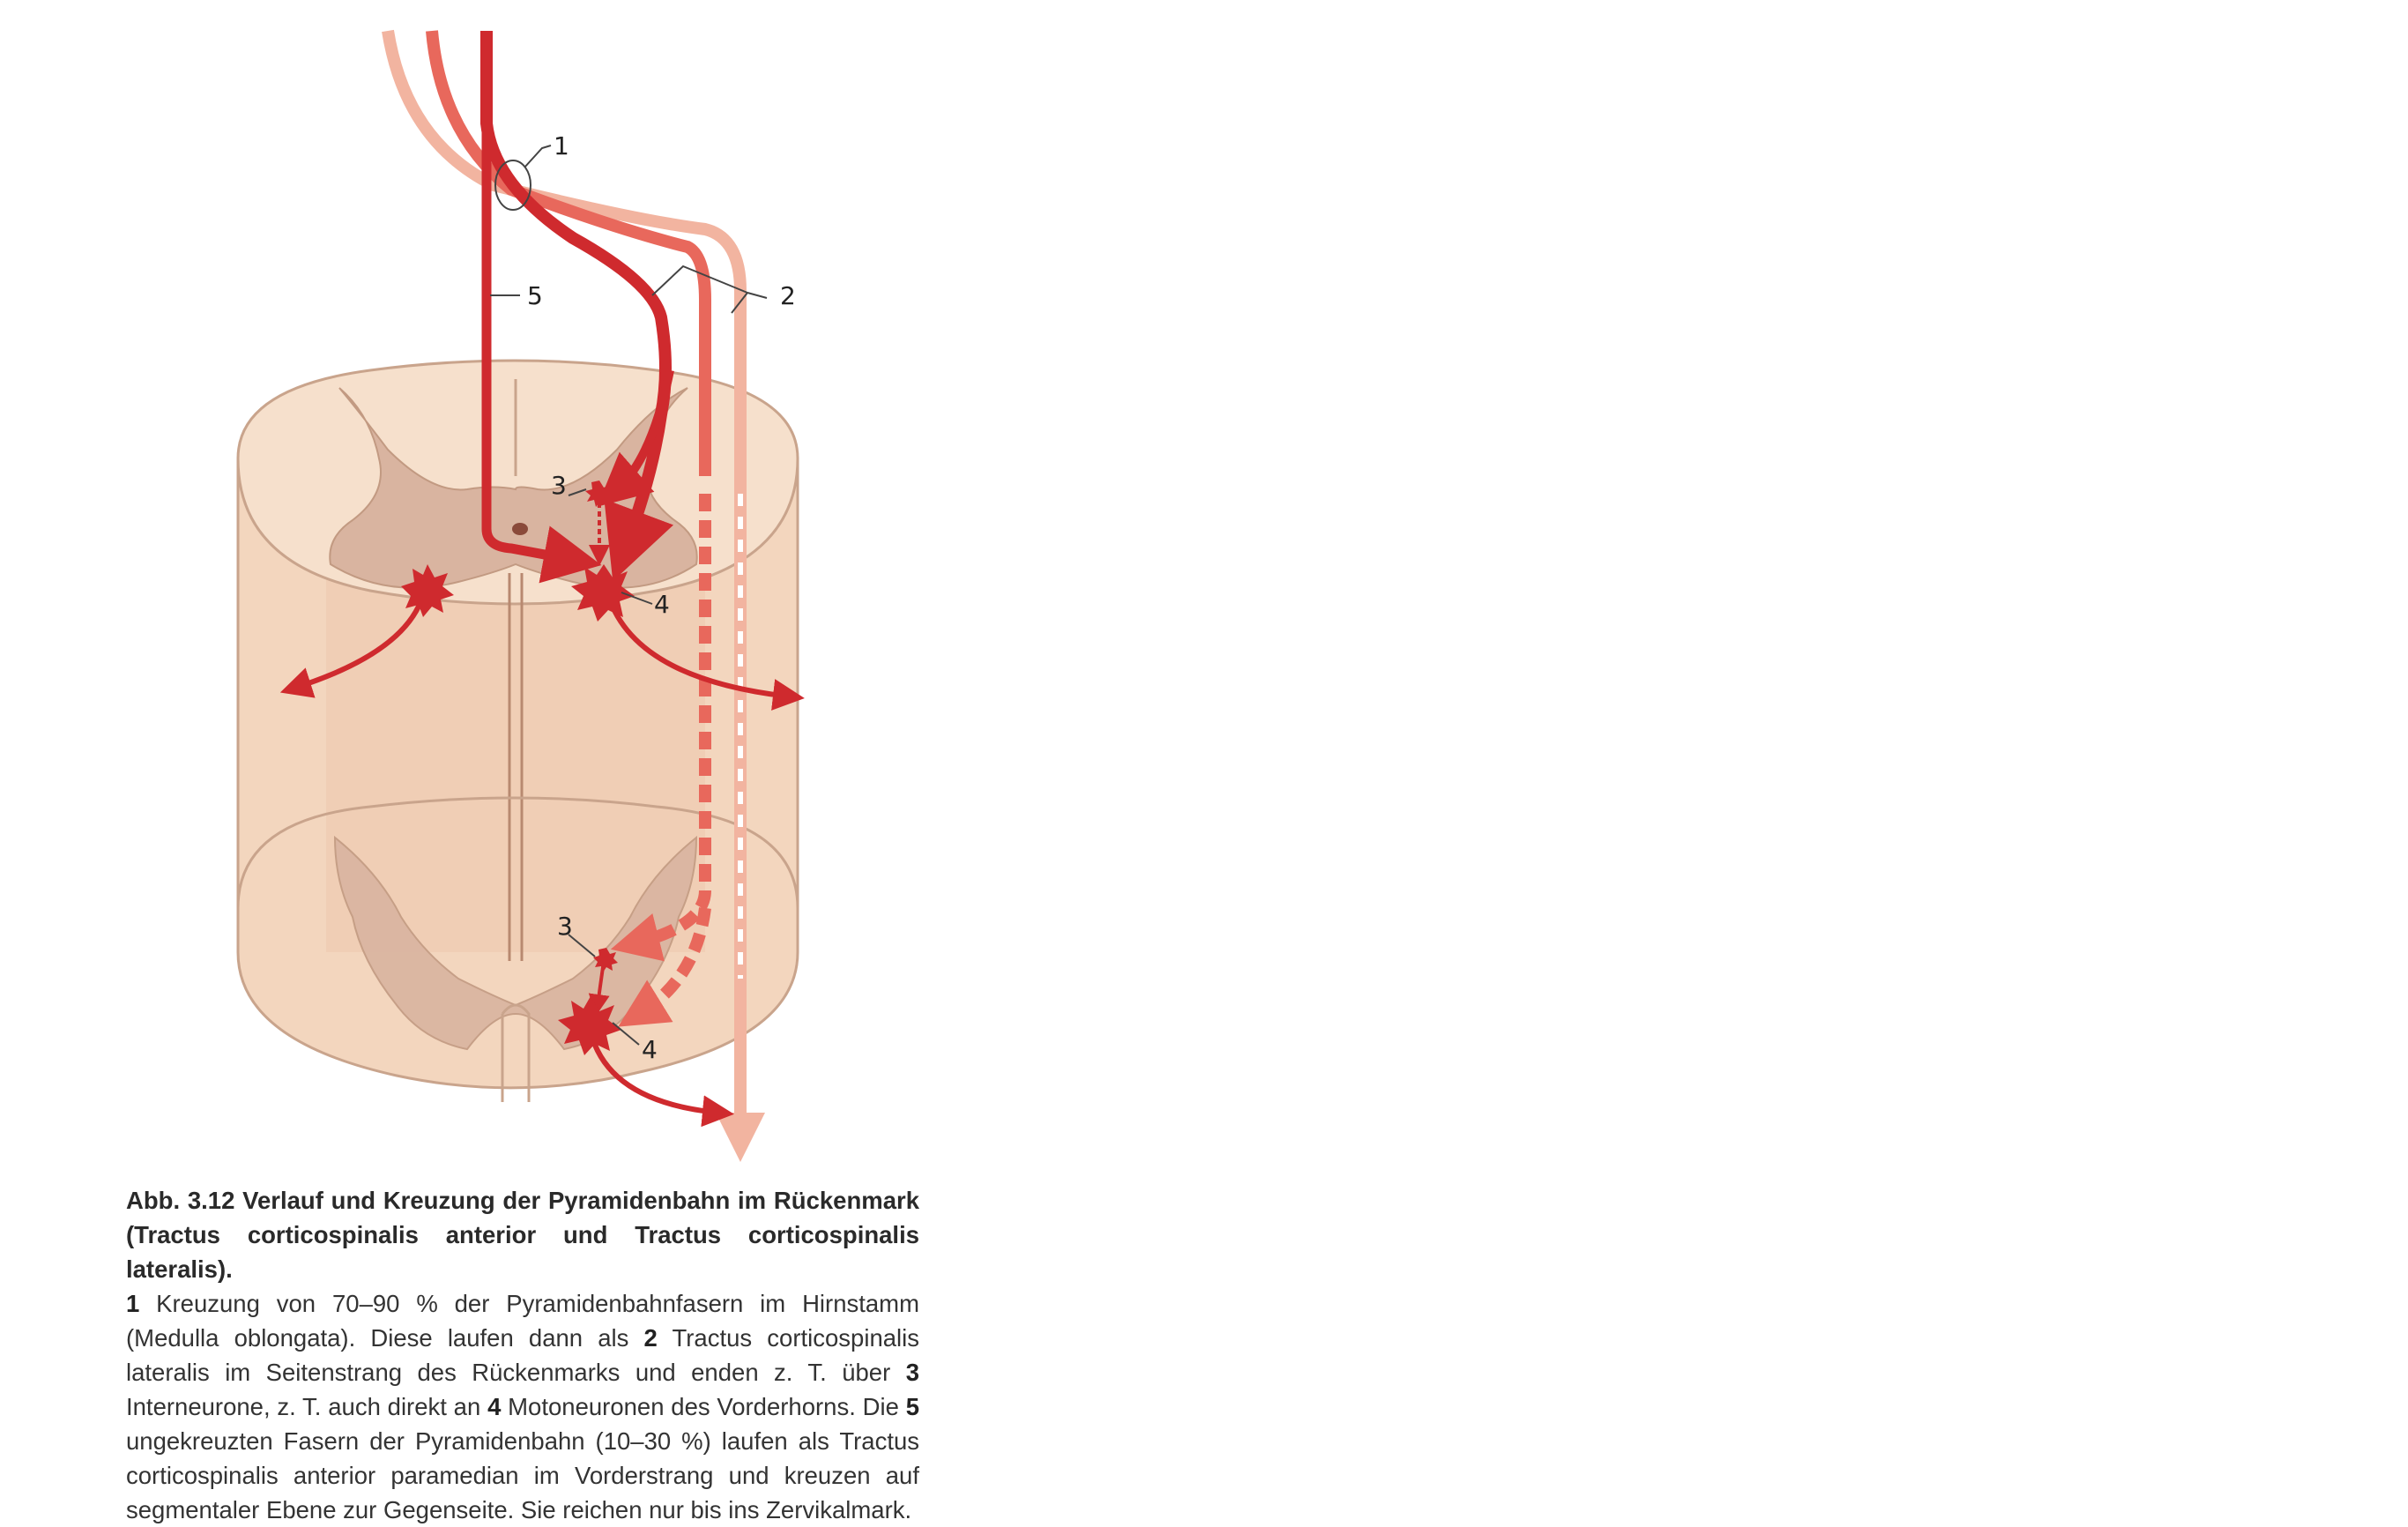 The image size is (2408, 1527). Describe the element at coordinates (749, 303) in the screenshot. I see `leader-2b` at that location.